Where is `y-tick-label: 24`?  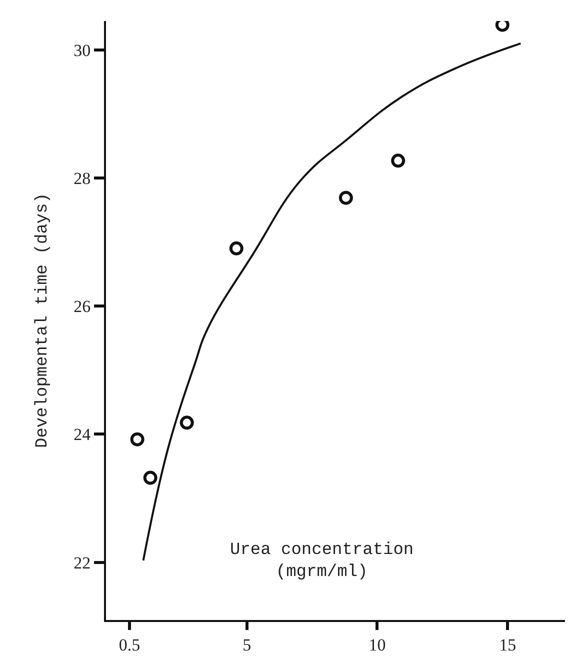 y-tick-label: 24 is located at coordinates (83, 434).